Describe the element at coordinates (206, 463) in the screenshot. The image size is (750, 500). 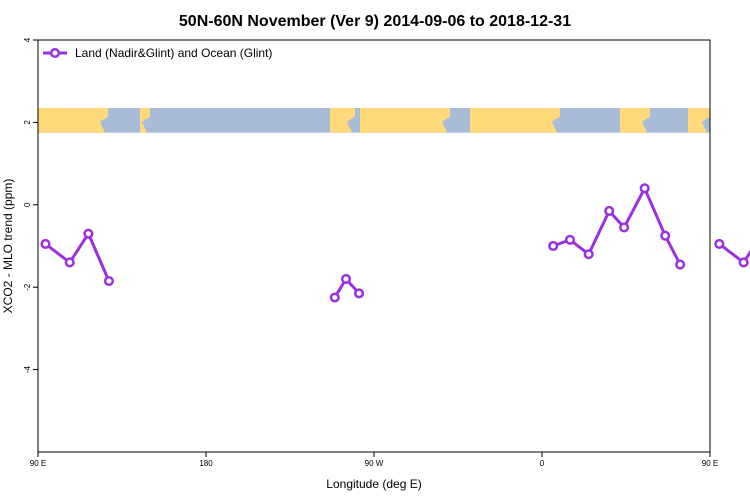
I see `x-tick-label: 180` at that location.